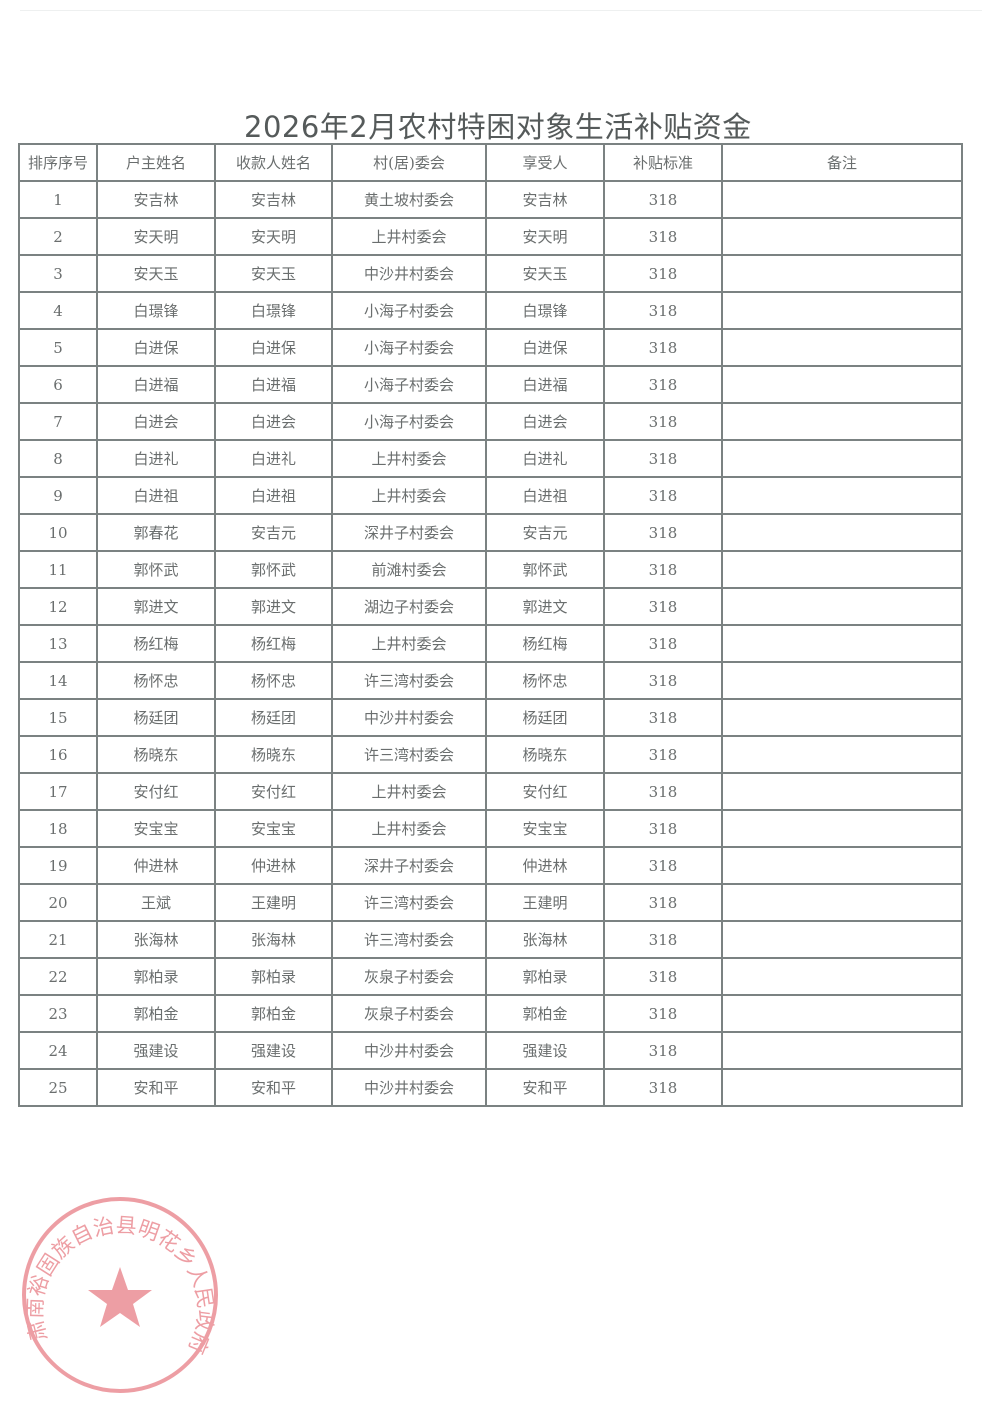 This screenshot has height=1415, width=1000. What do you see at coordinates (273, 162) in the screenshot?
I see `column-header: 收款人姓名` at bounding box center [273, 162].